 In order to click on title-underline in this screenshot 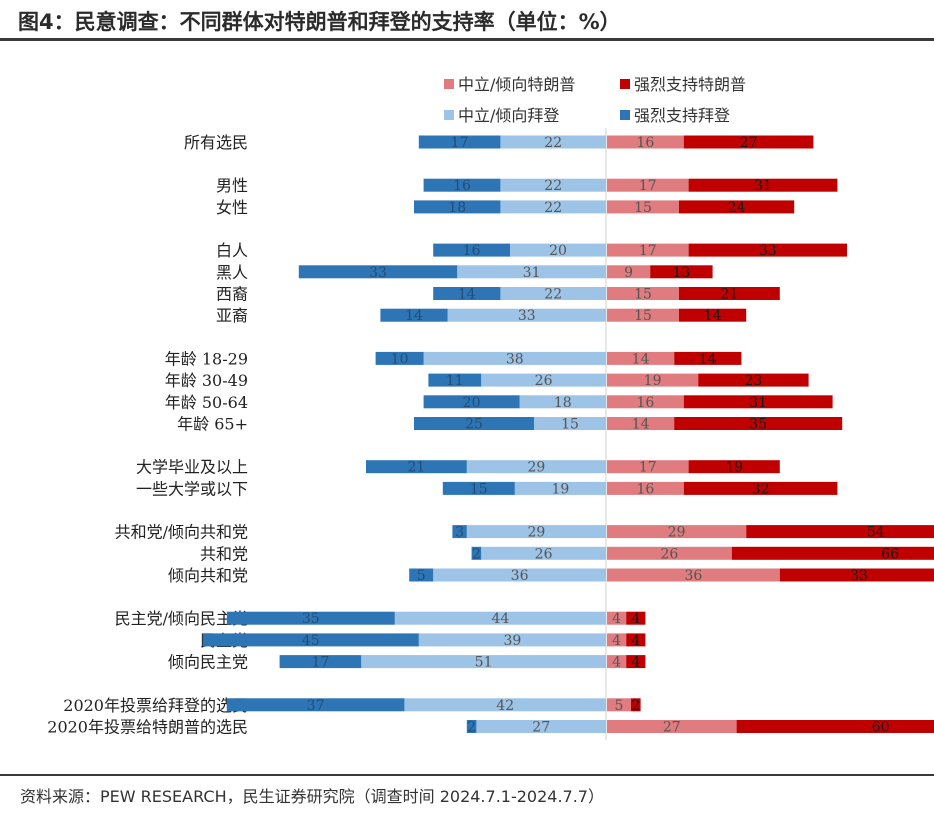, I will do `click(467, 39)`.